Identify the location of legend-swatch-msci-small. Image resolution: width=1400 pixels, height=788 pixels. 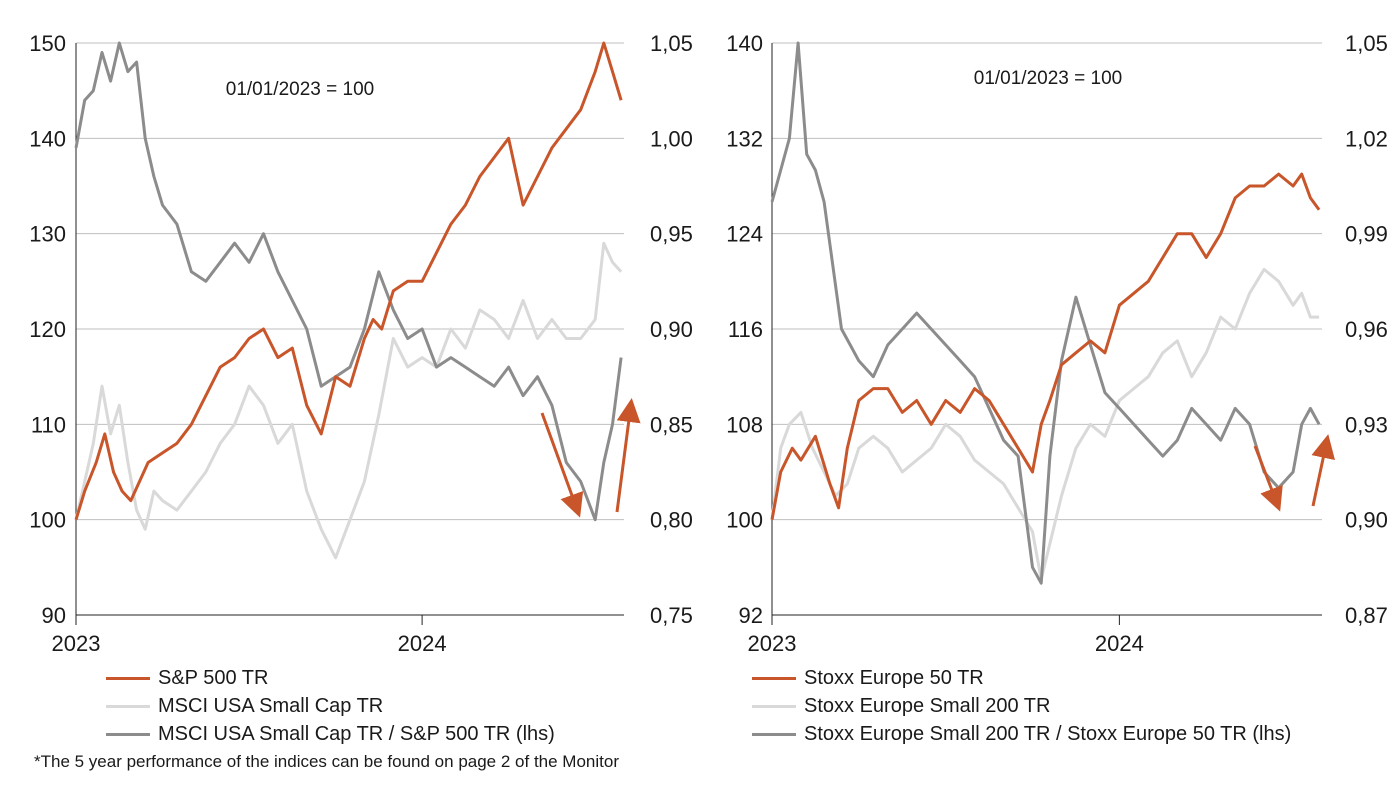
(128, 706).